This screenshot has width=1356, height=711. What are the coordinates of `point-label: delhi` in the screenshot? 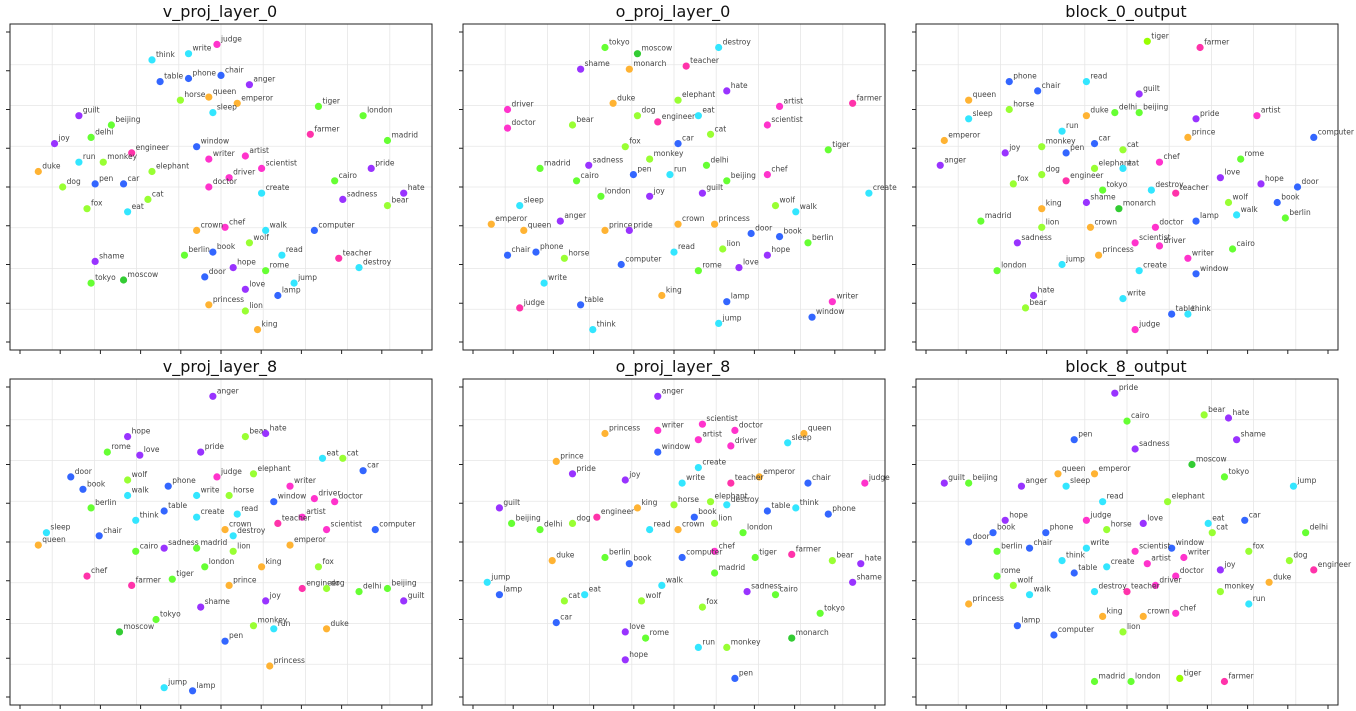 It's located at (1128, 107).